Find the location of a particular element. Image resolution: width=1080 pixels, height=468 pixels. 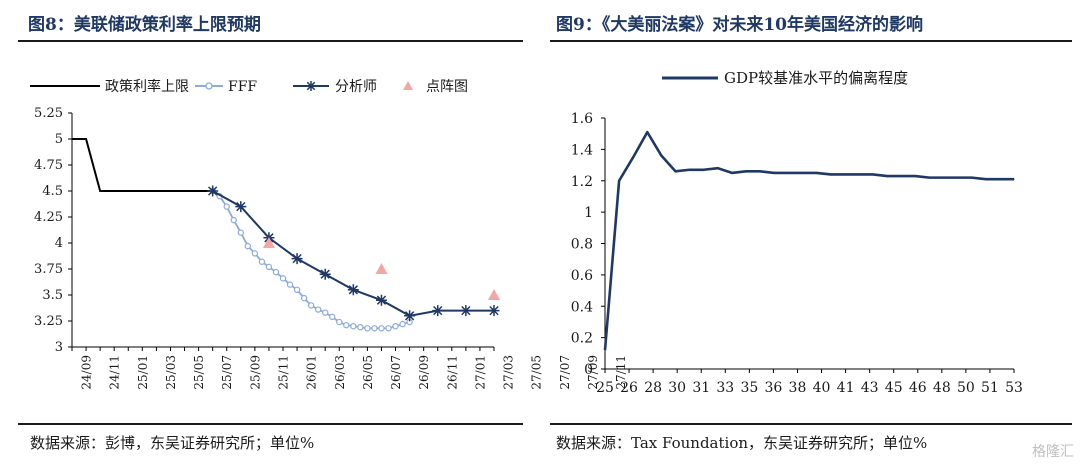

left-top-rule is located at coordinates (270, 41).